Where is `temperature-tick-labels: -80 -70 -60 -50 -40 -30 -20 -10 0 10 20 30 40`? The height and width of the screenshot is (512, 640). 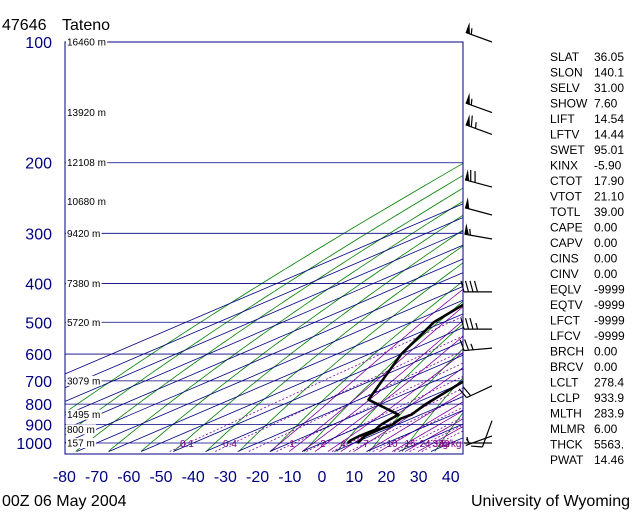
temperature-tick-labels: -80 -70 -60 -50 -40 -30 -20 -10 0 10 20 30 40 is located at coordinates (256, 477).